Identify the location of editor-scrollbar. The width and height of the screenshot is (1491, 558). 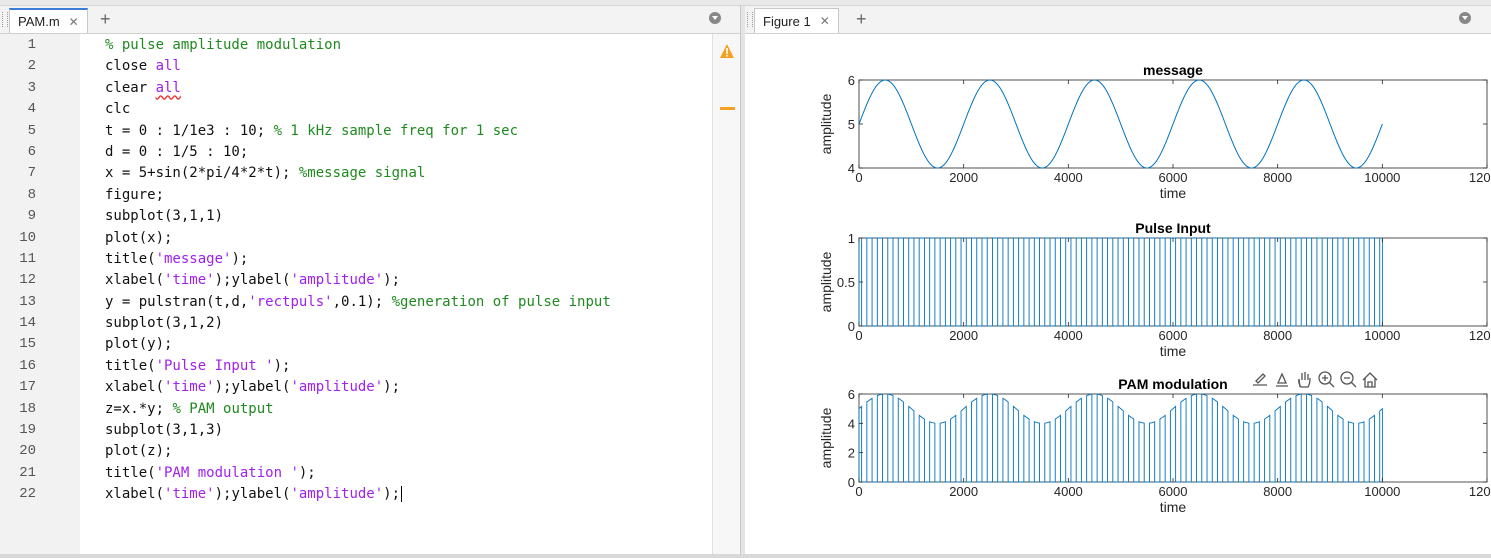
(726, 295).